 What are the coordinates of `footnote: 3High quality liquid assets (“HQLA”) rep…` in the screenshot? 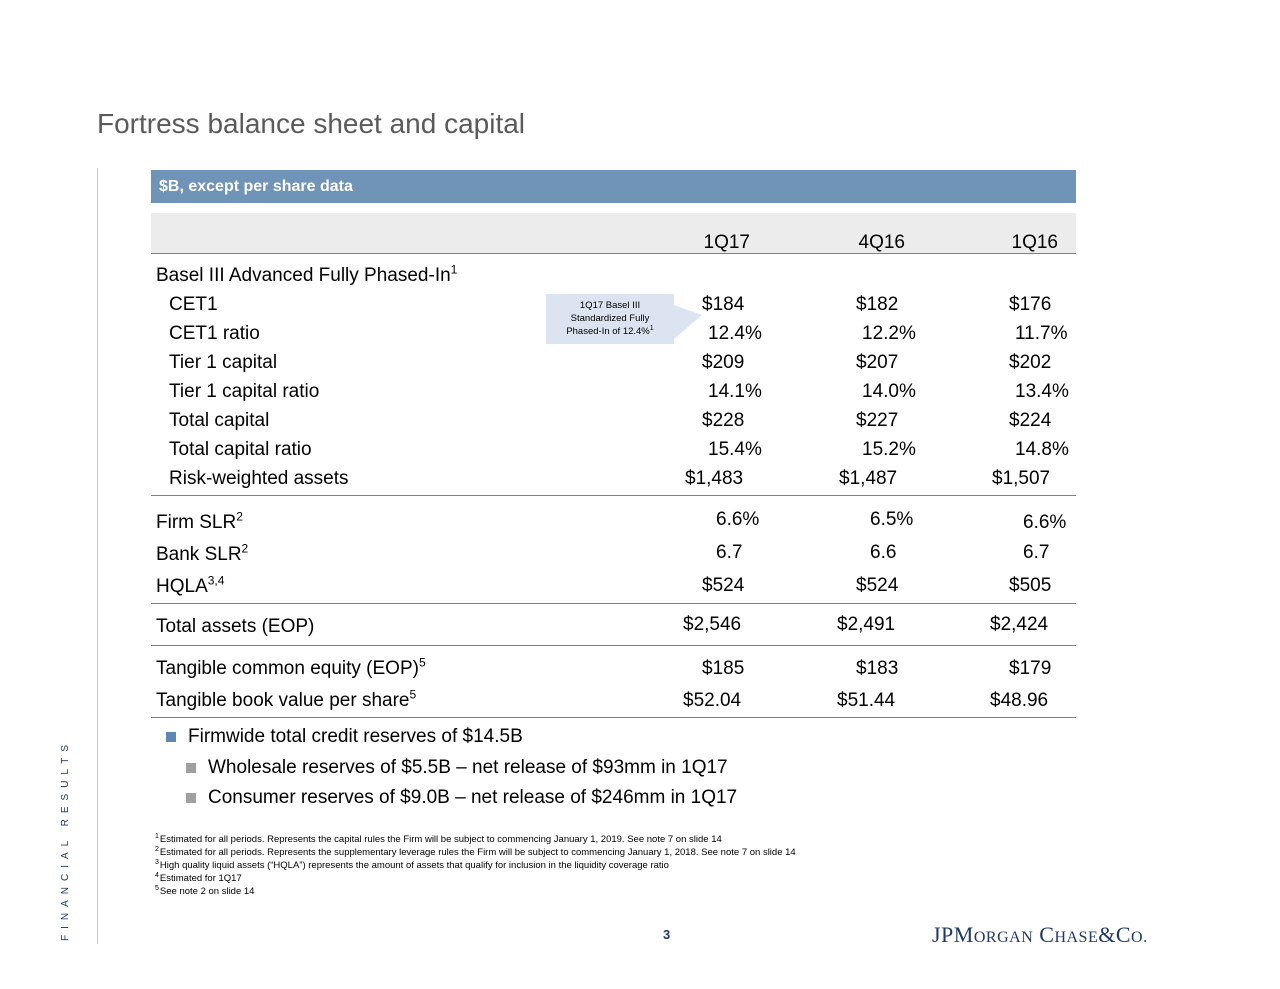 It's located at (412, 864).